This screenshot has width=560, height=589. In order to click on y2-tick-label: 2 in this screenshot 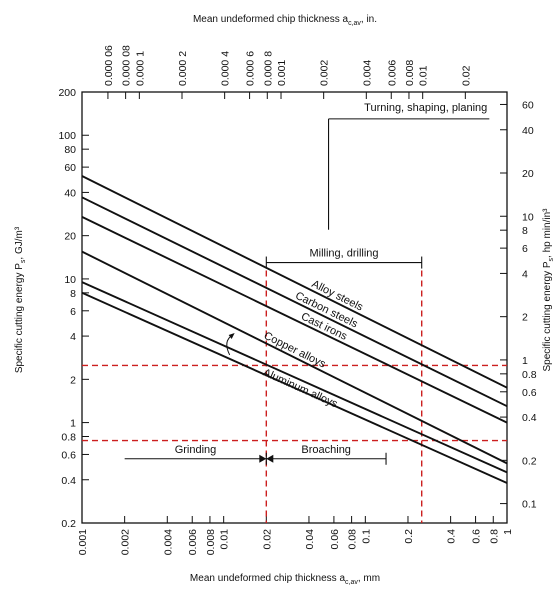, I will do `click(525, 318)`.